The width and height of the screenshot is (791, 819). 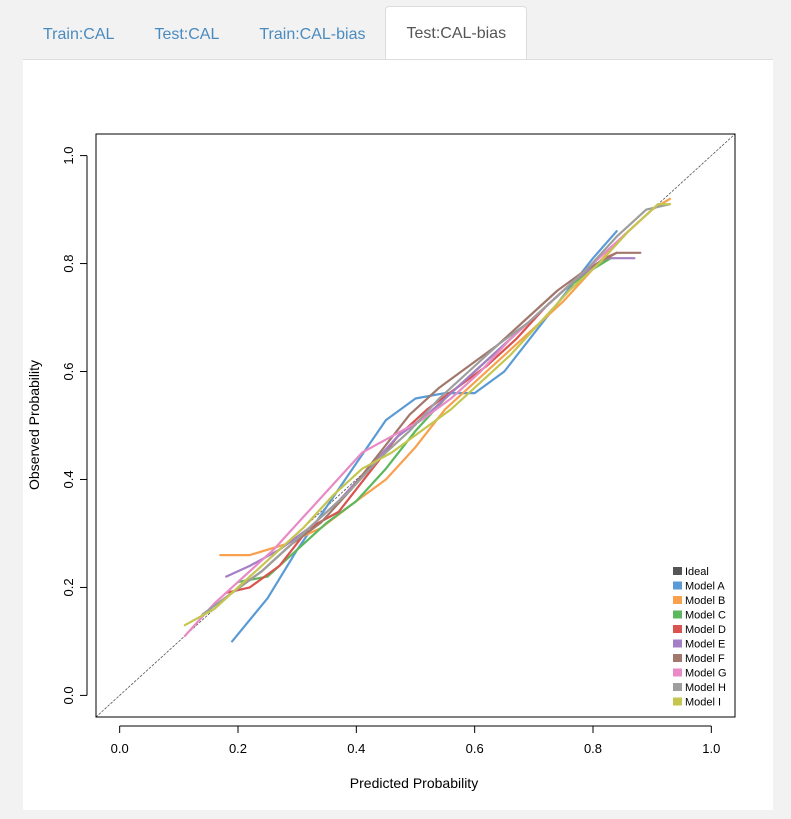 I want to click on legend-label-model-e: Model E, so click(x=705, y=645).